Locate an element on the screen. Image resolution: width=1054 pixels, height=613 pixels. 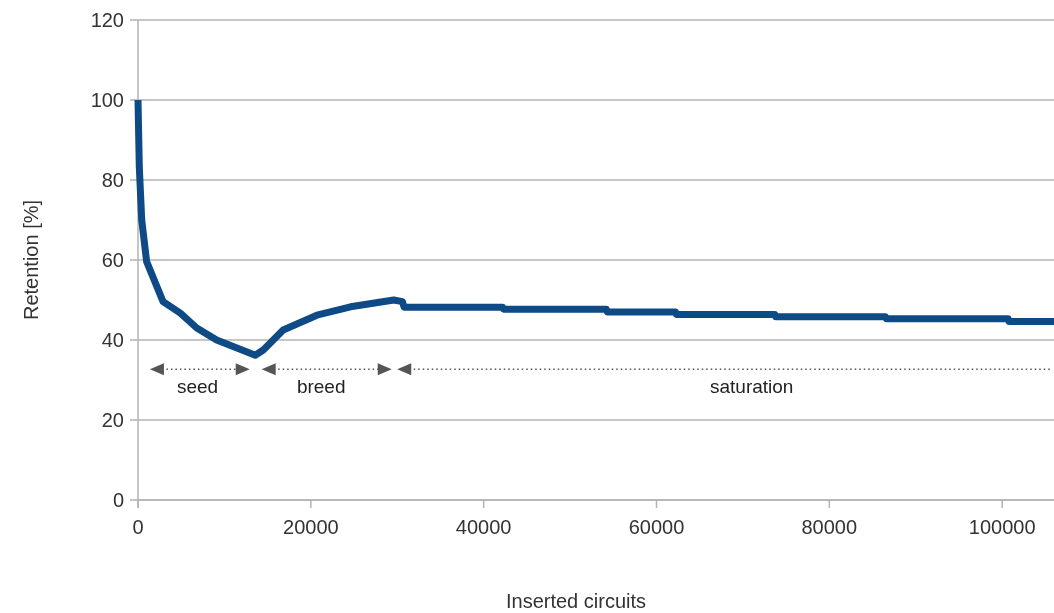
x-tick-label: 100000 is located at coordinates (1002, 527).